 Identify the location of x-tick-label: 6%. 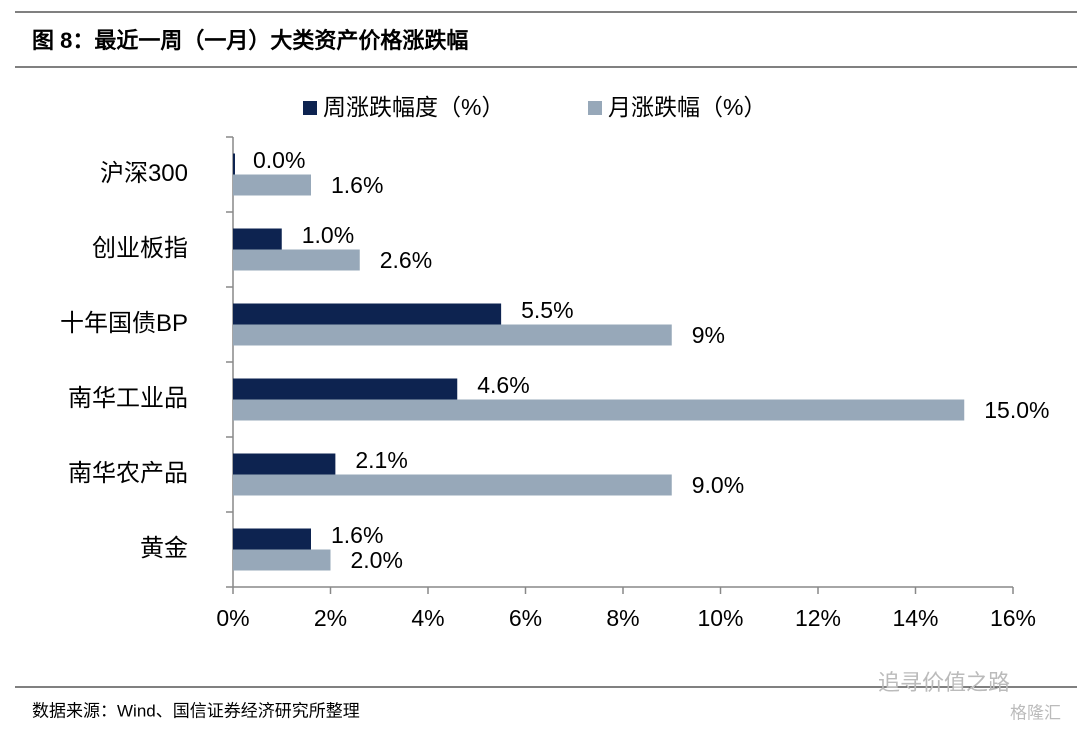
(525, 618).